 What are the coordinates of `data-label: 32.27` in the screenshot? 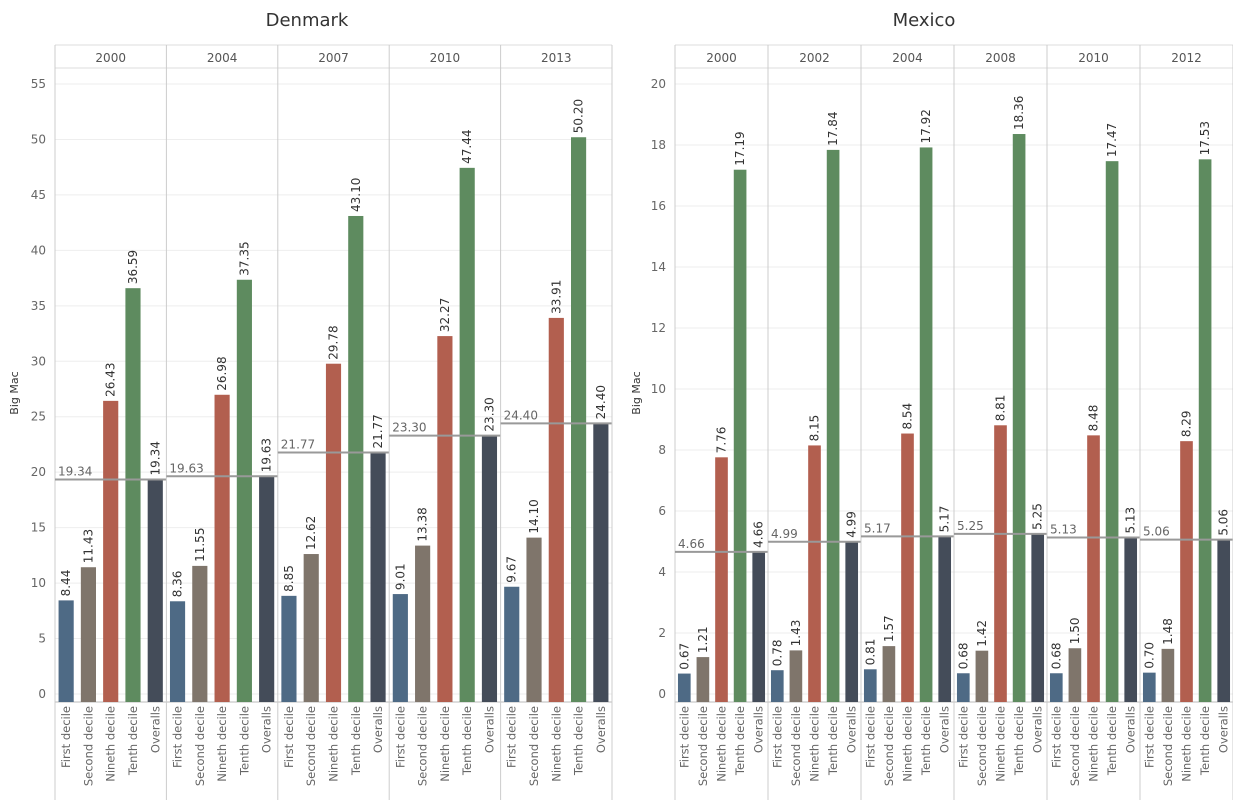 It's located at (445, 315).